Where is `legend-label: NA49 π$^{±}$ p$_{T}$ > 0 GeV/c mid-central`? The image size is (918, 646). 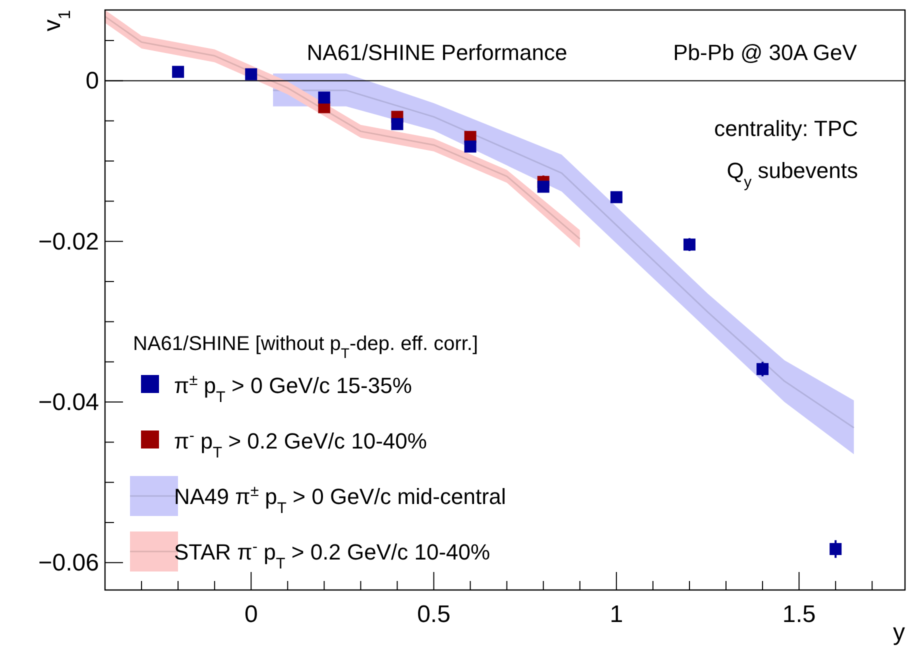 legend-label: NA49 π$^{±}$ p$_{T}$ > 0 GeV/c mid-central is located at coordinates (340, 499).